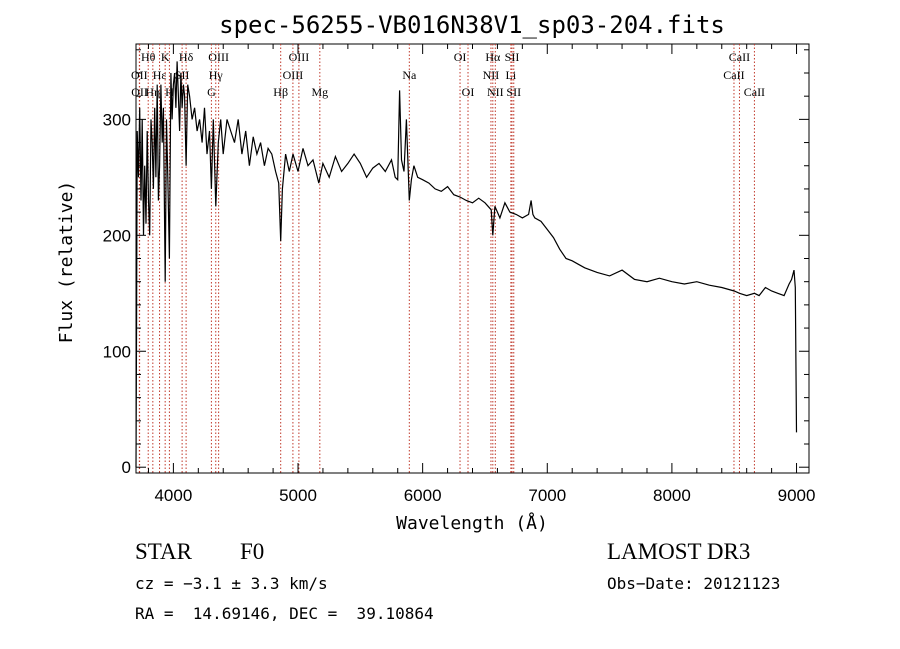  Describe the element at coordinates (160, 75) in the screenshot. I see `line-label: Hε` at that location.